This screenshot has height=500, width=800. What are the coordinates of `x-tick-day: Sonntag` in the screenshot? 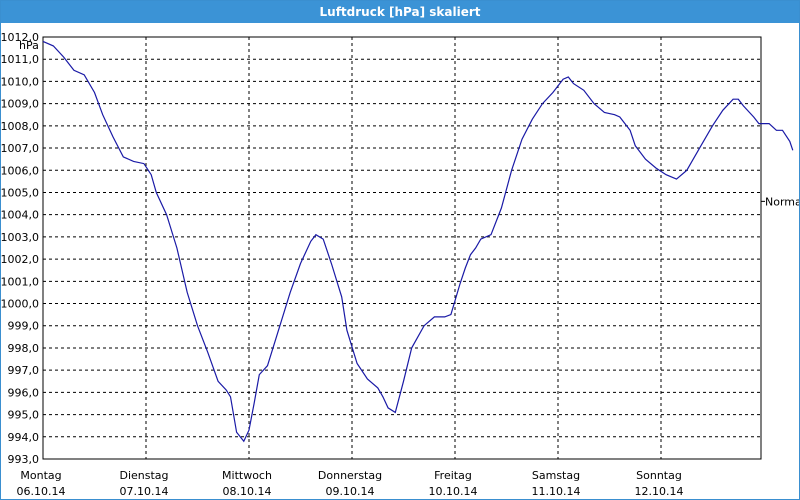 It's located at (659, 475).